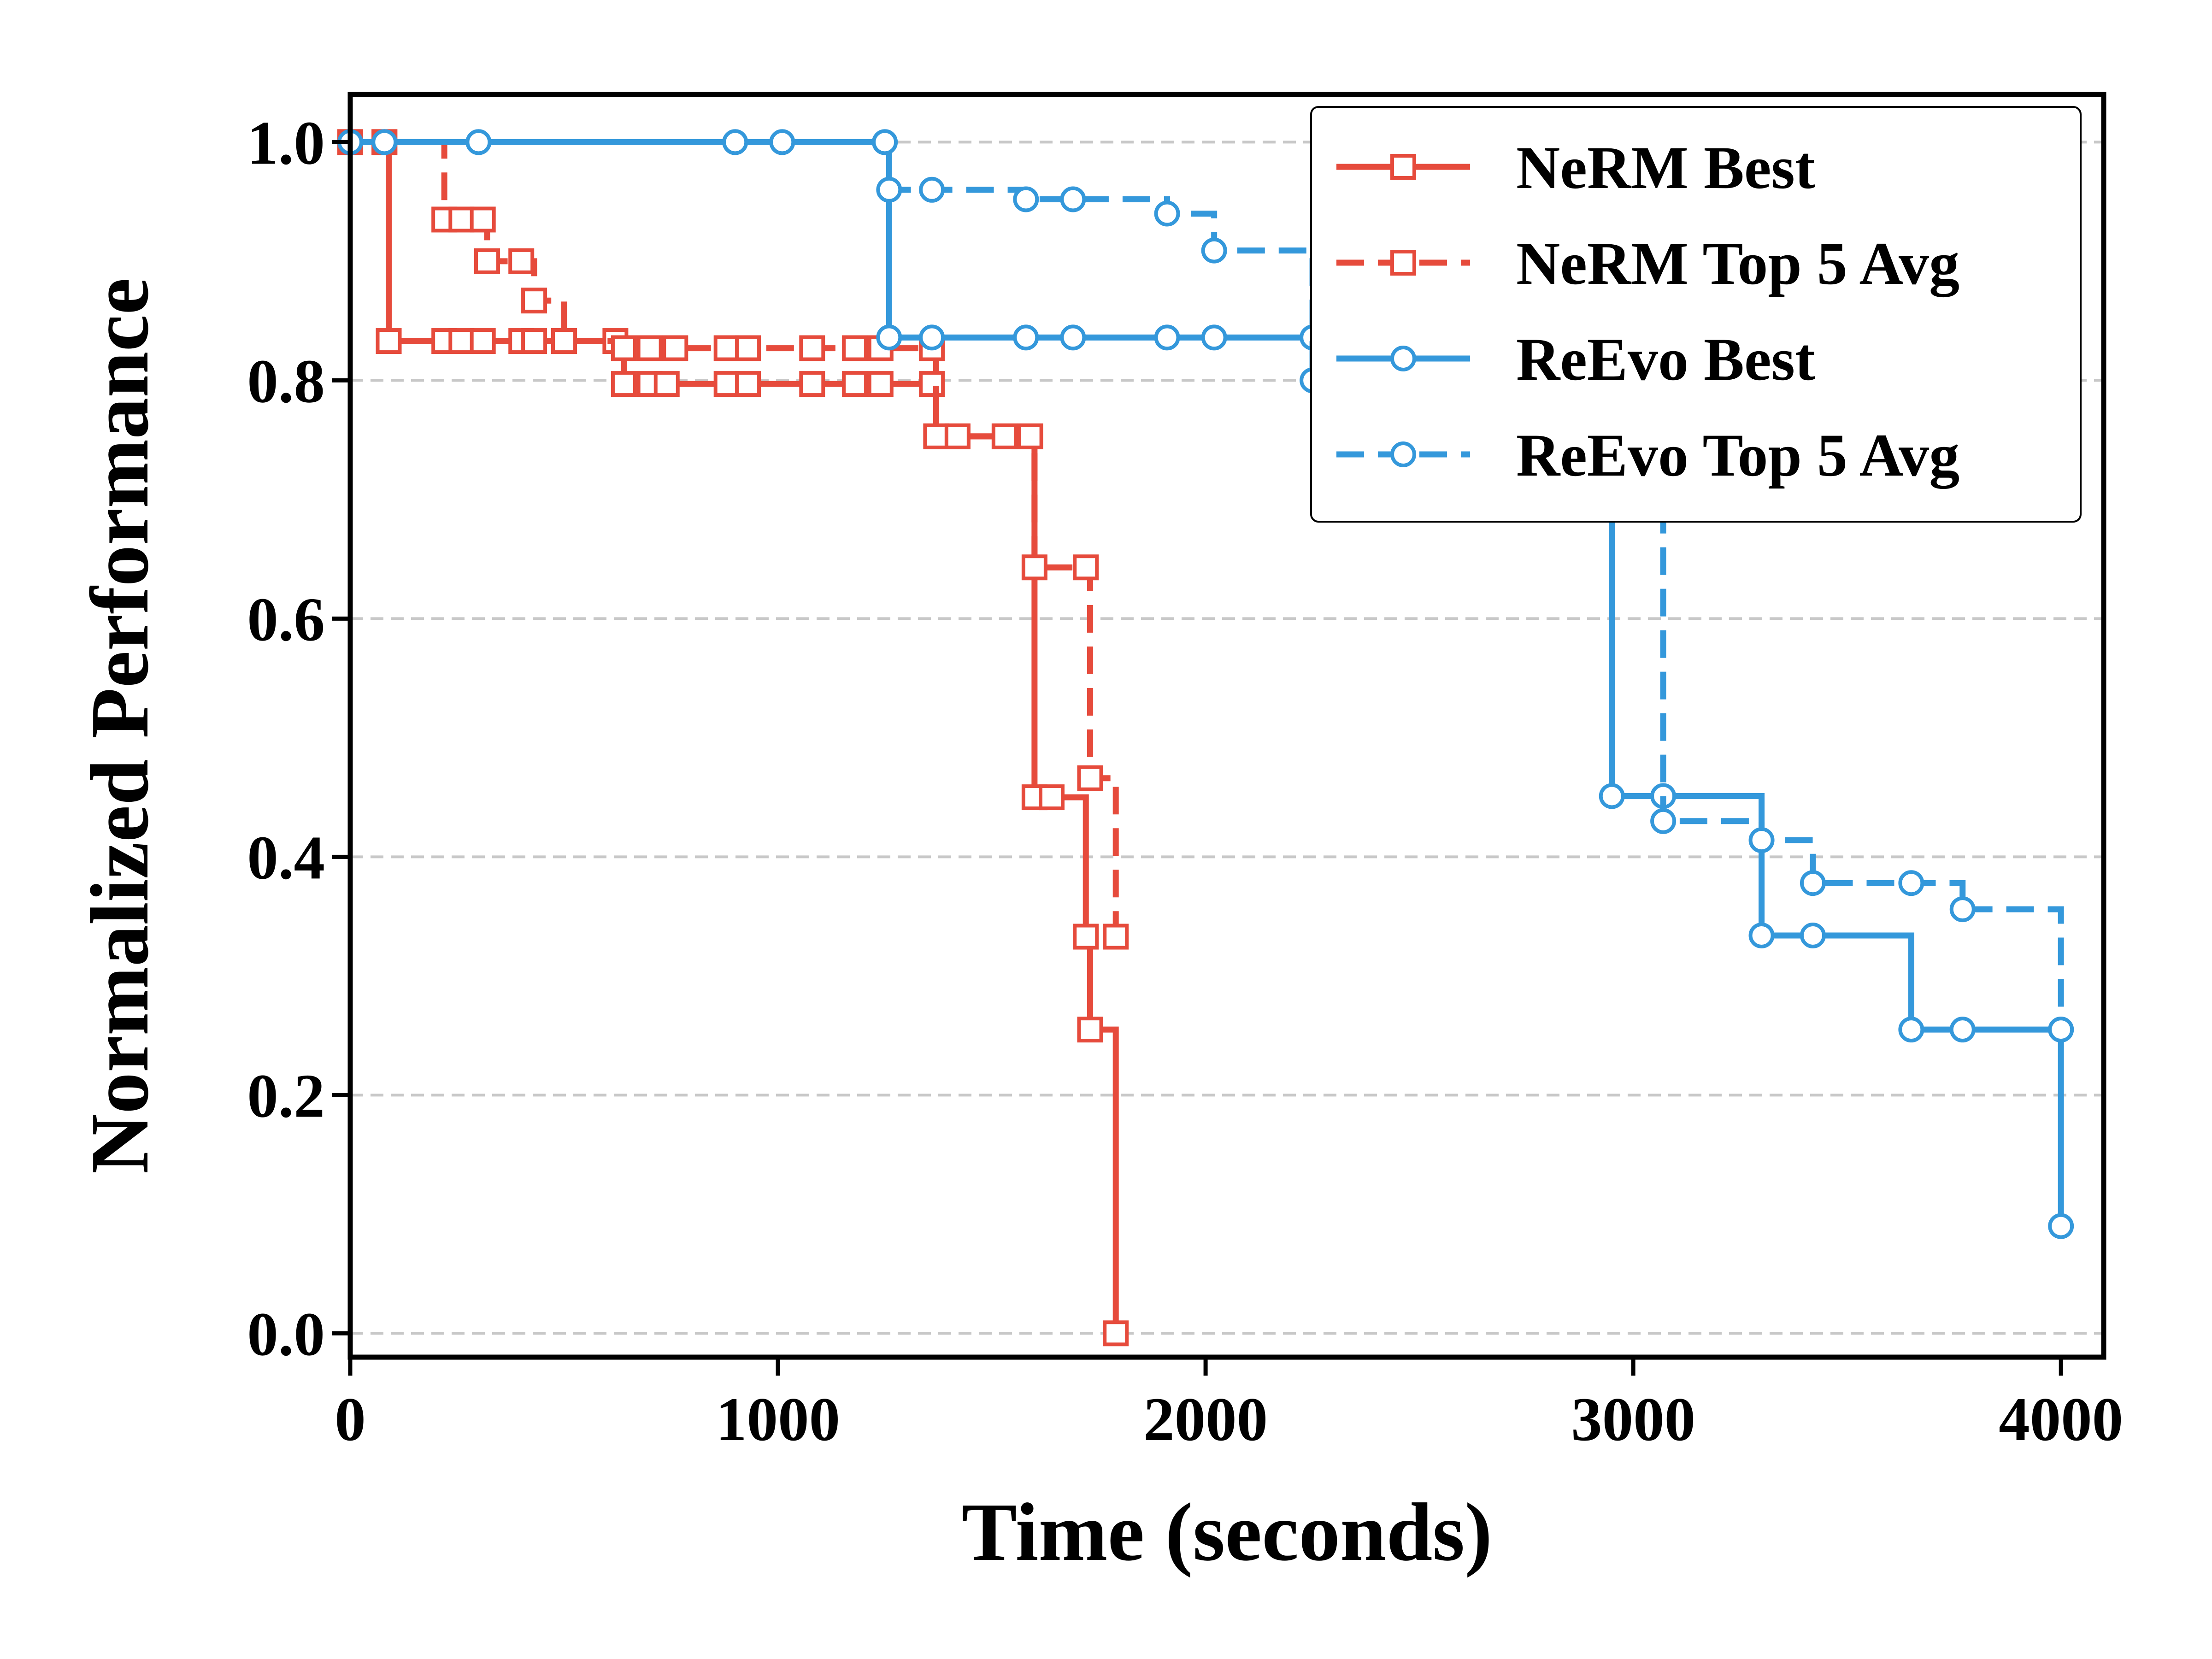 The height and width of the screenshot is (1659, 2212). I want to click on legend-label-1: NeRM Top 5 Avg, so click(1737, 263).